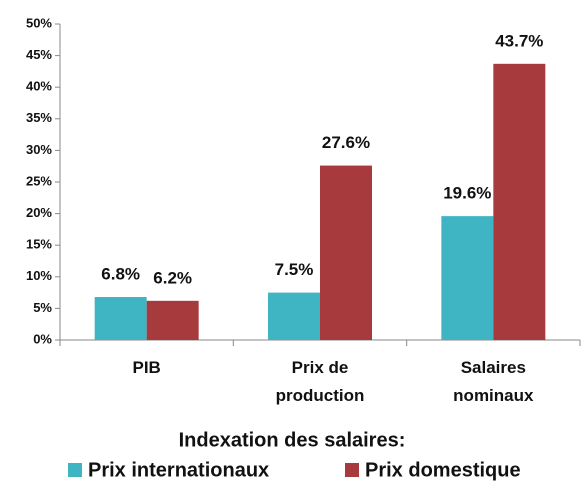 The width and height of the screenshot is (585, 489). Describe the element at coordinates (346, 142) in the screenshot. I see `value-label: 27.6%` at that location.